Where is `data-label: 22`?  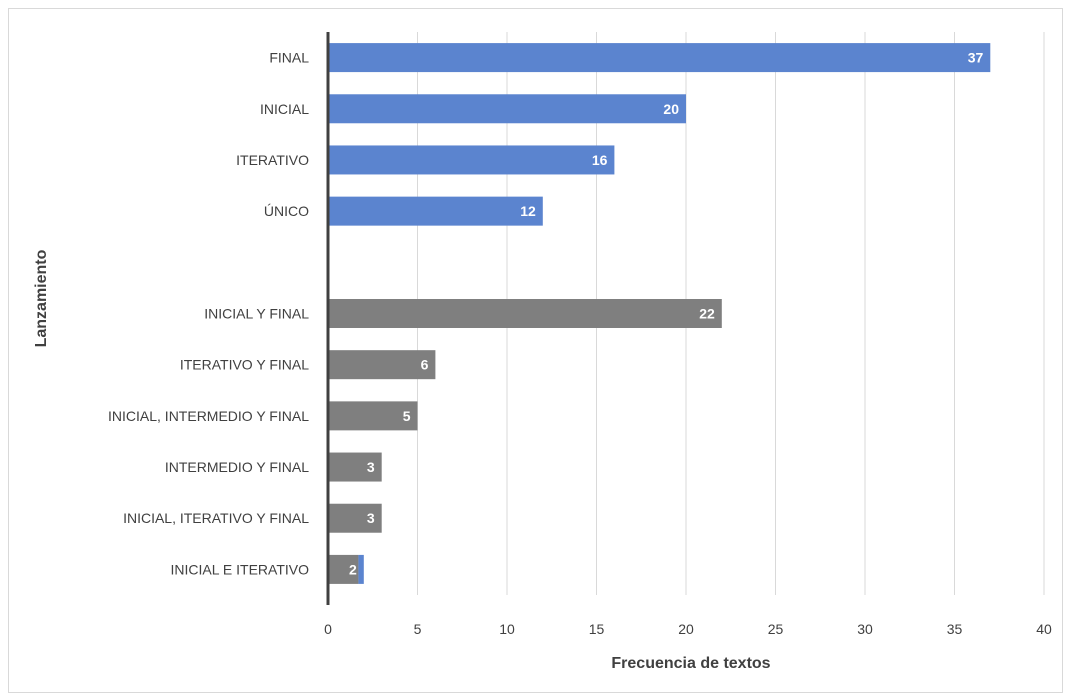
data-label: 22 is located at coordinates (707, 314).